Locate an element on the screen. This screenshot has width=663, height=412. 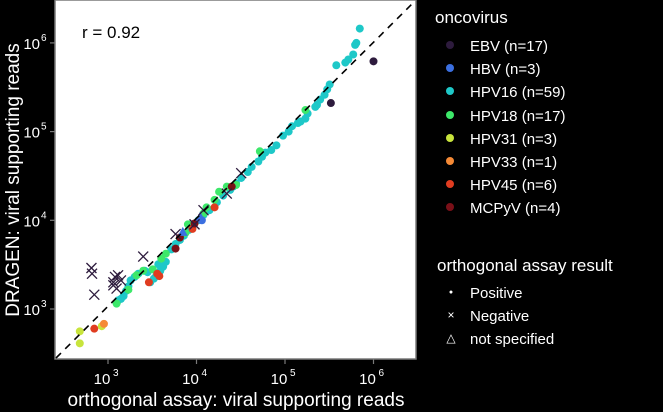
shape-legend-label: Negative is located at coordinates (500, 316).